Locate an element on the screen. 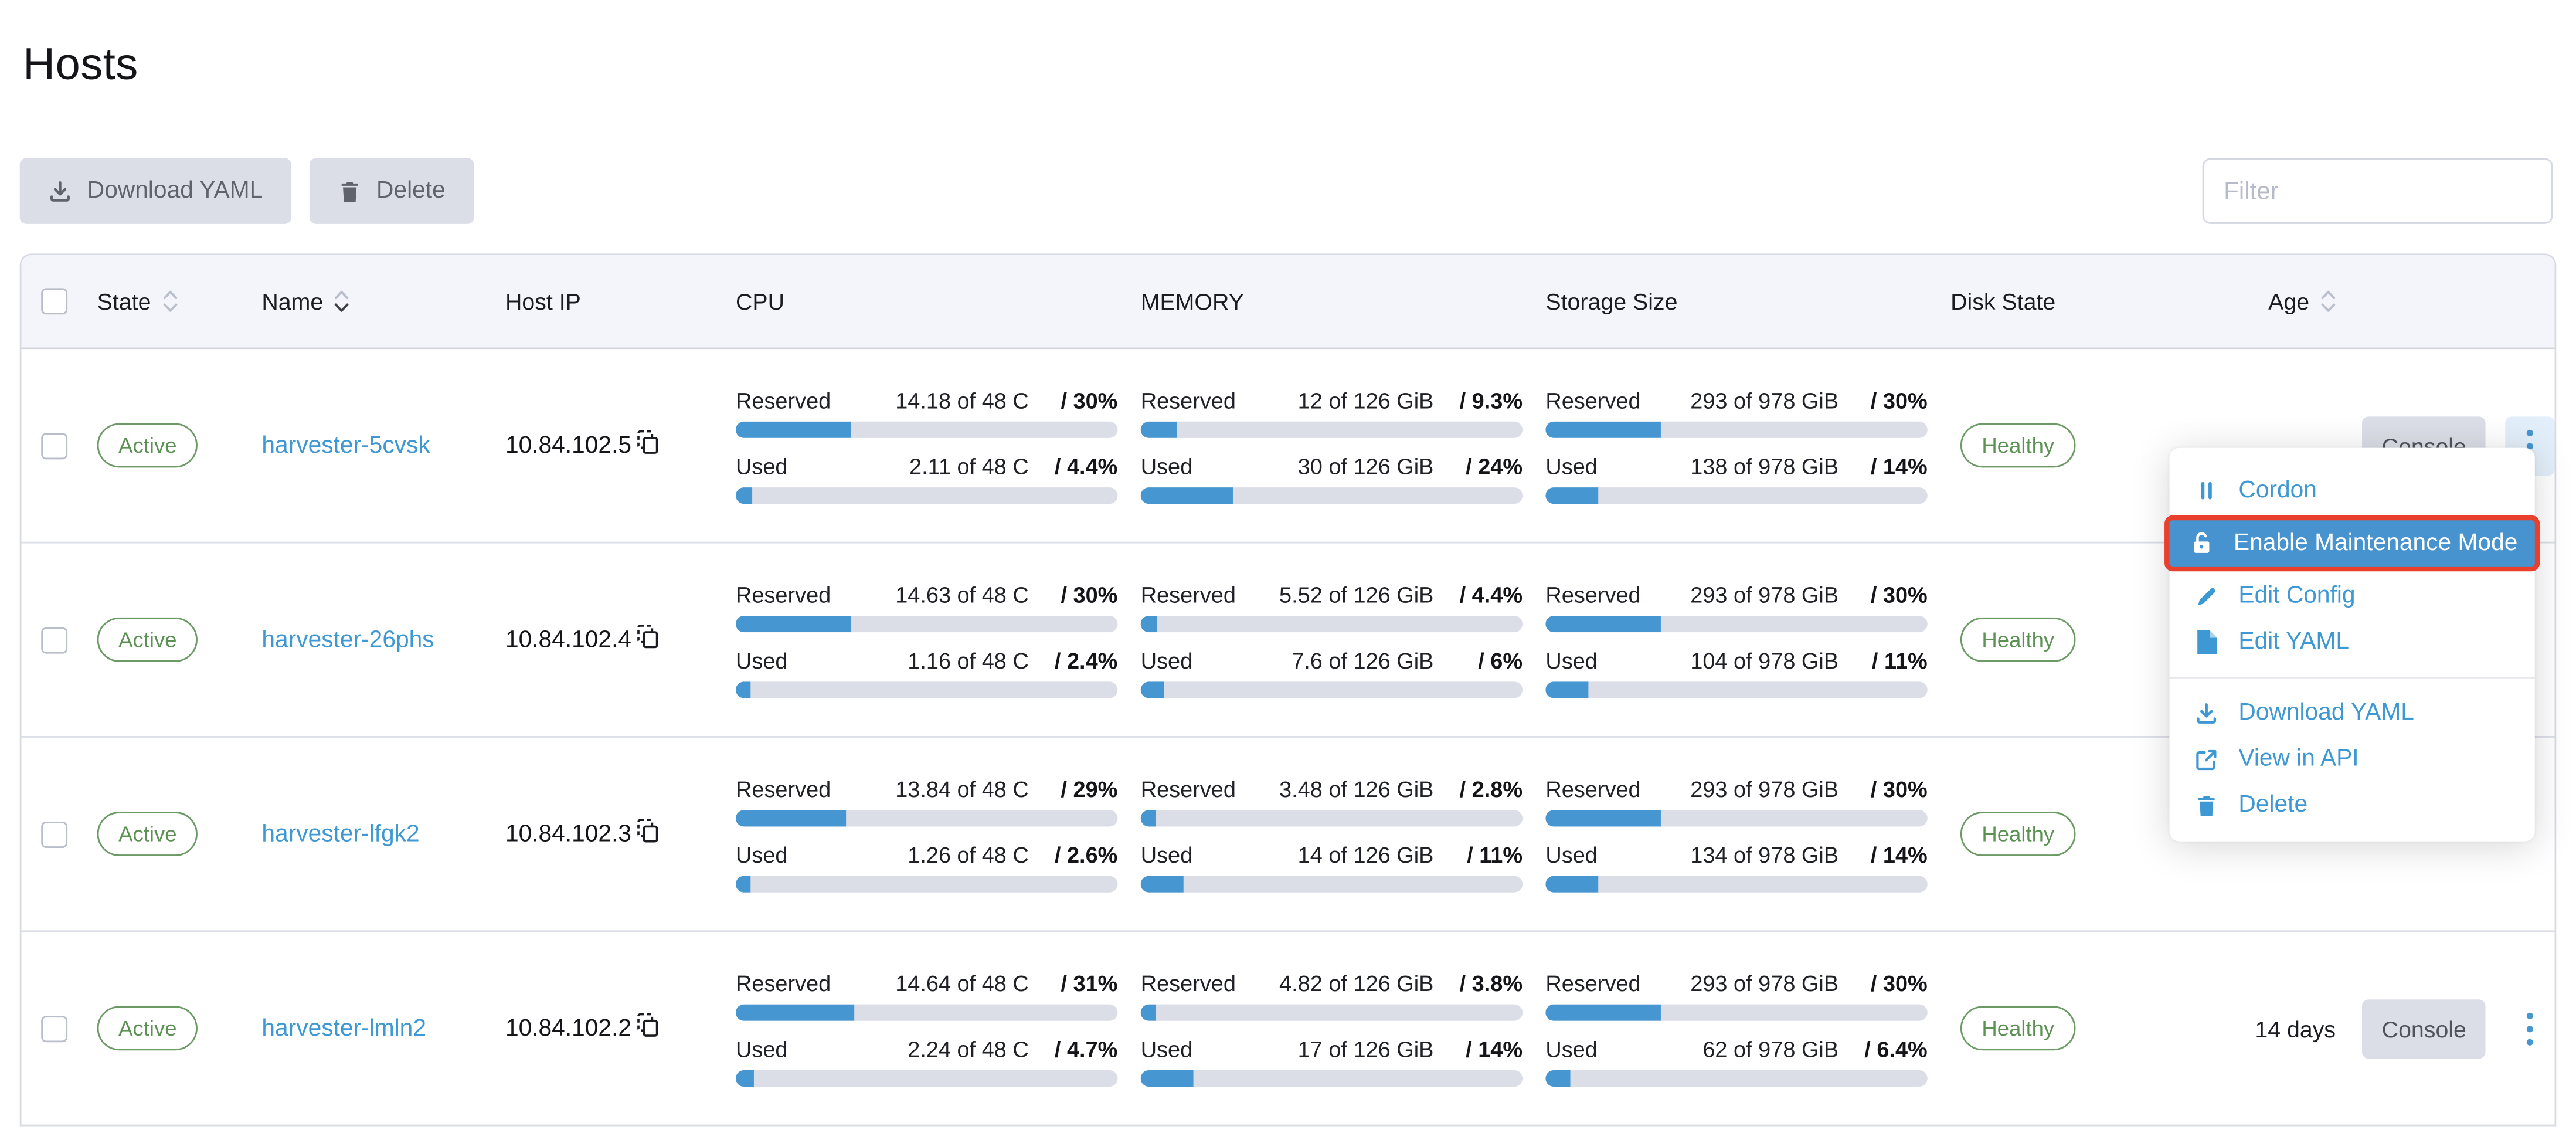 The image size is (2576, 1133). meter-value: 2.24 of 48 C is located at coordinates (969, 1048).